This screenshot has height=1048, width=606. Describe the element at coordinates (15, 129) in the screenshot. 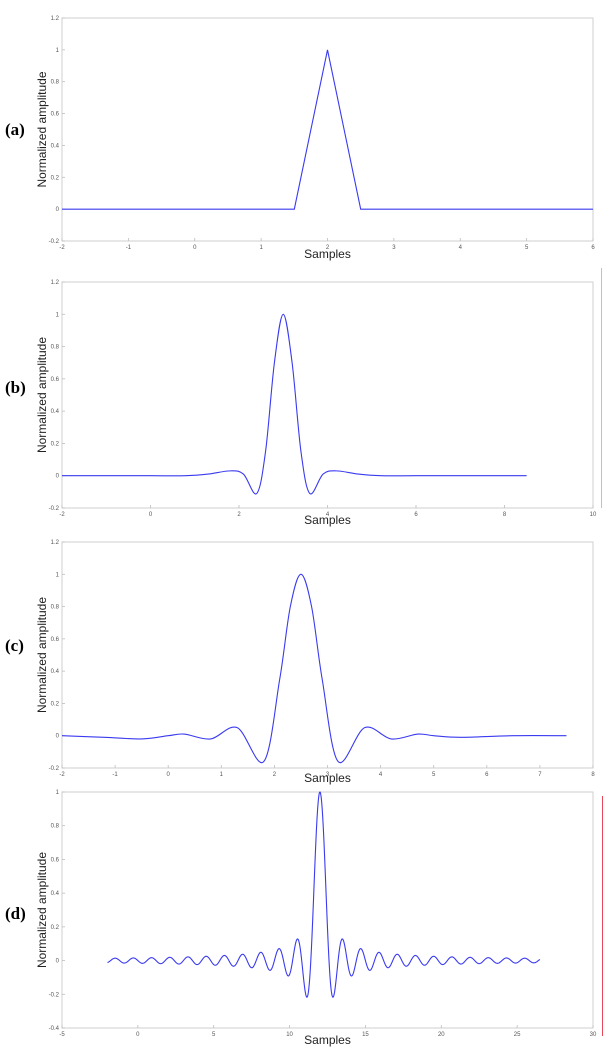

I see `panel-label-a: (a)` at that location.